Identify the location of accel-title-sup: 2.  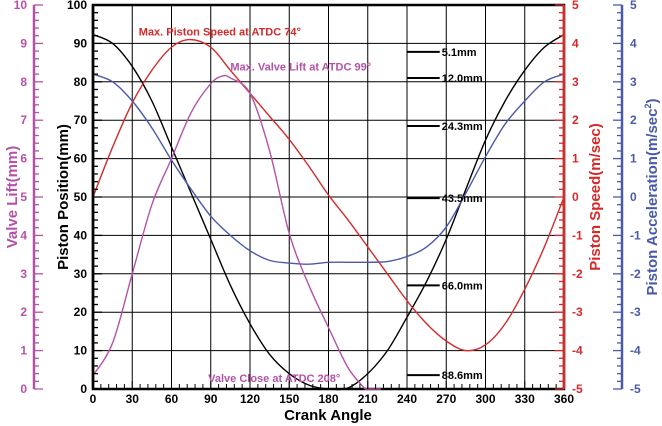
(648, 105).